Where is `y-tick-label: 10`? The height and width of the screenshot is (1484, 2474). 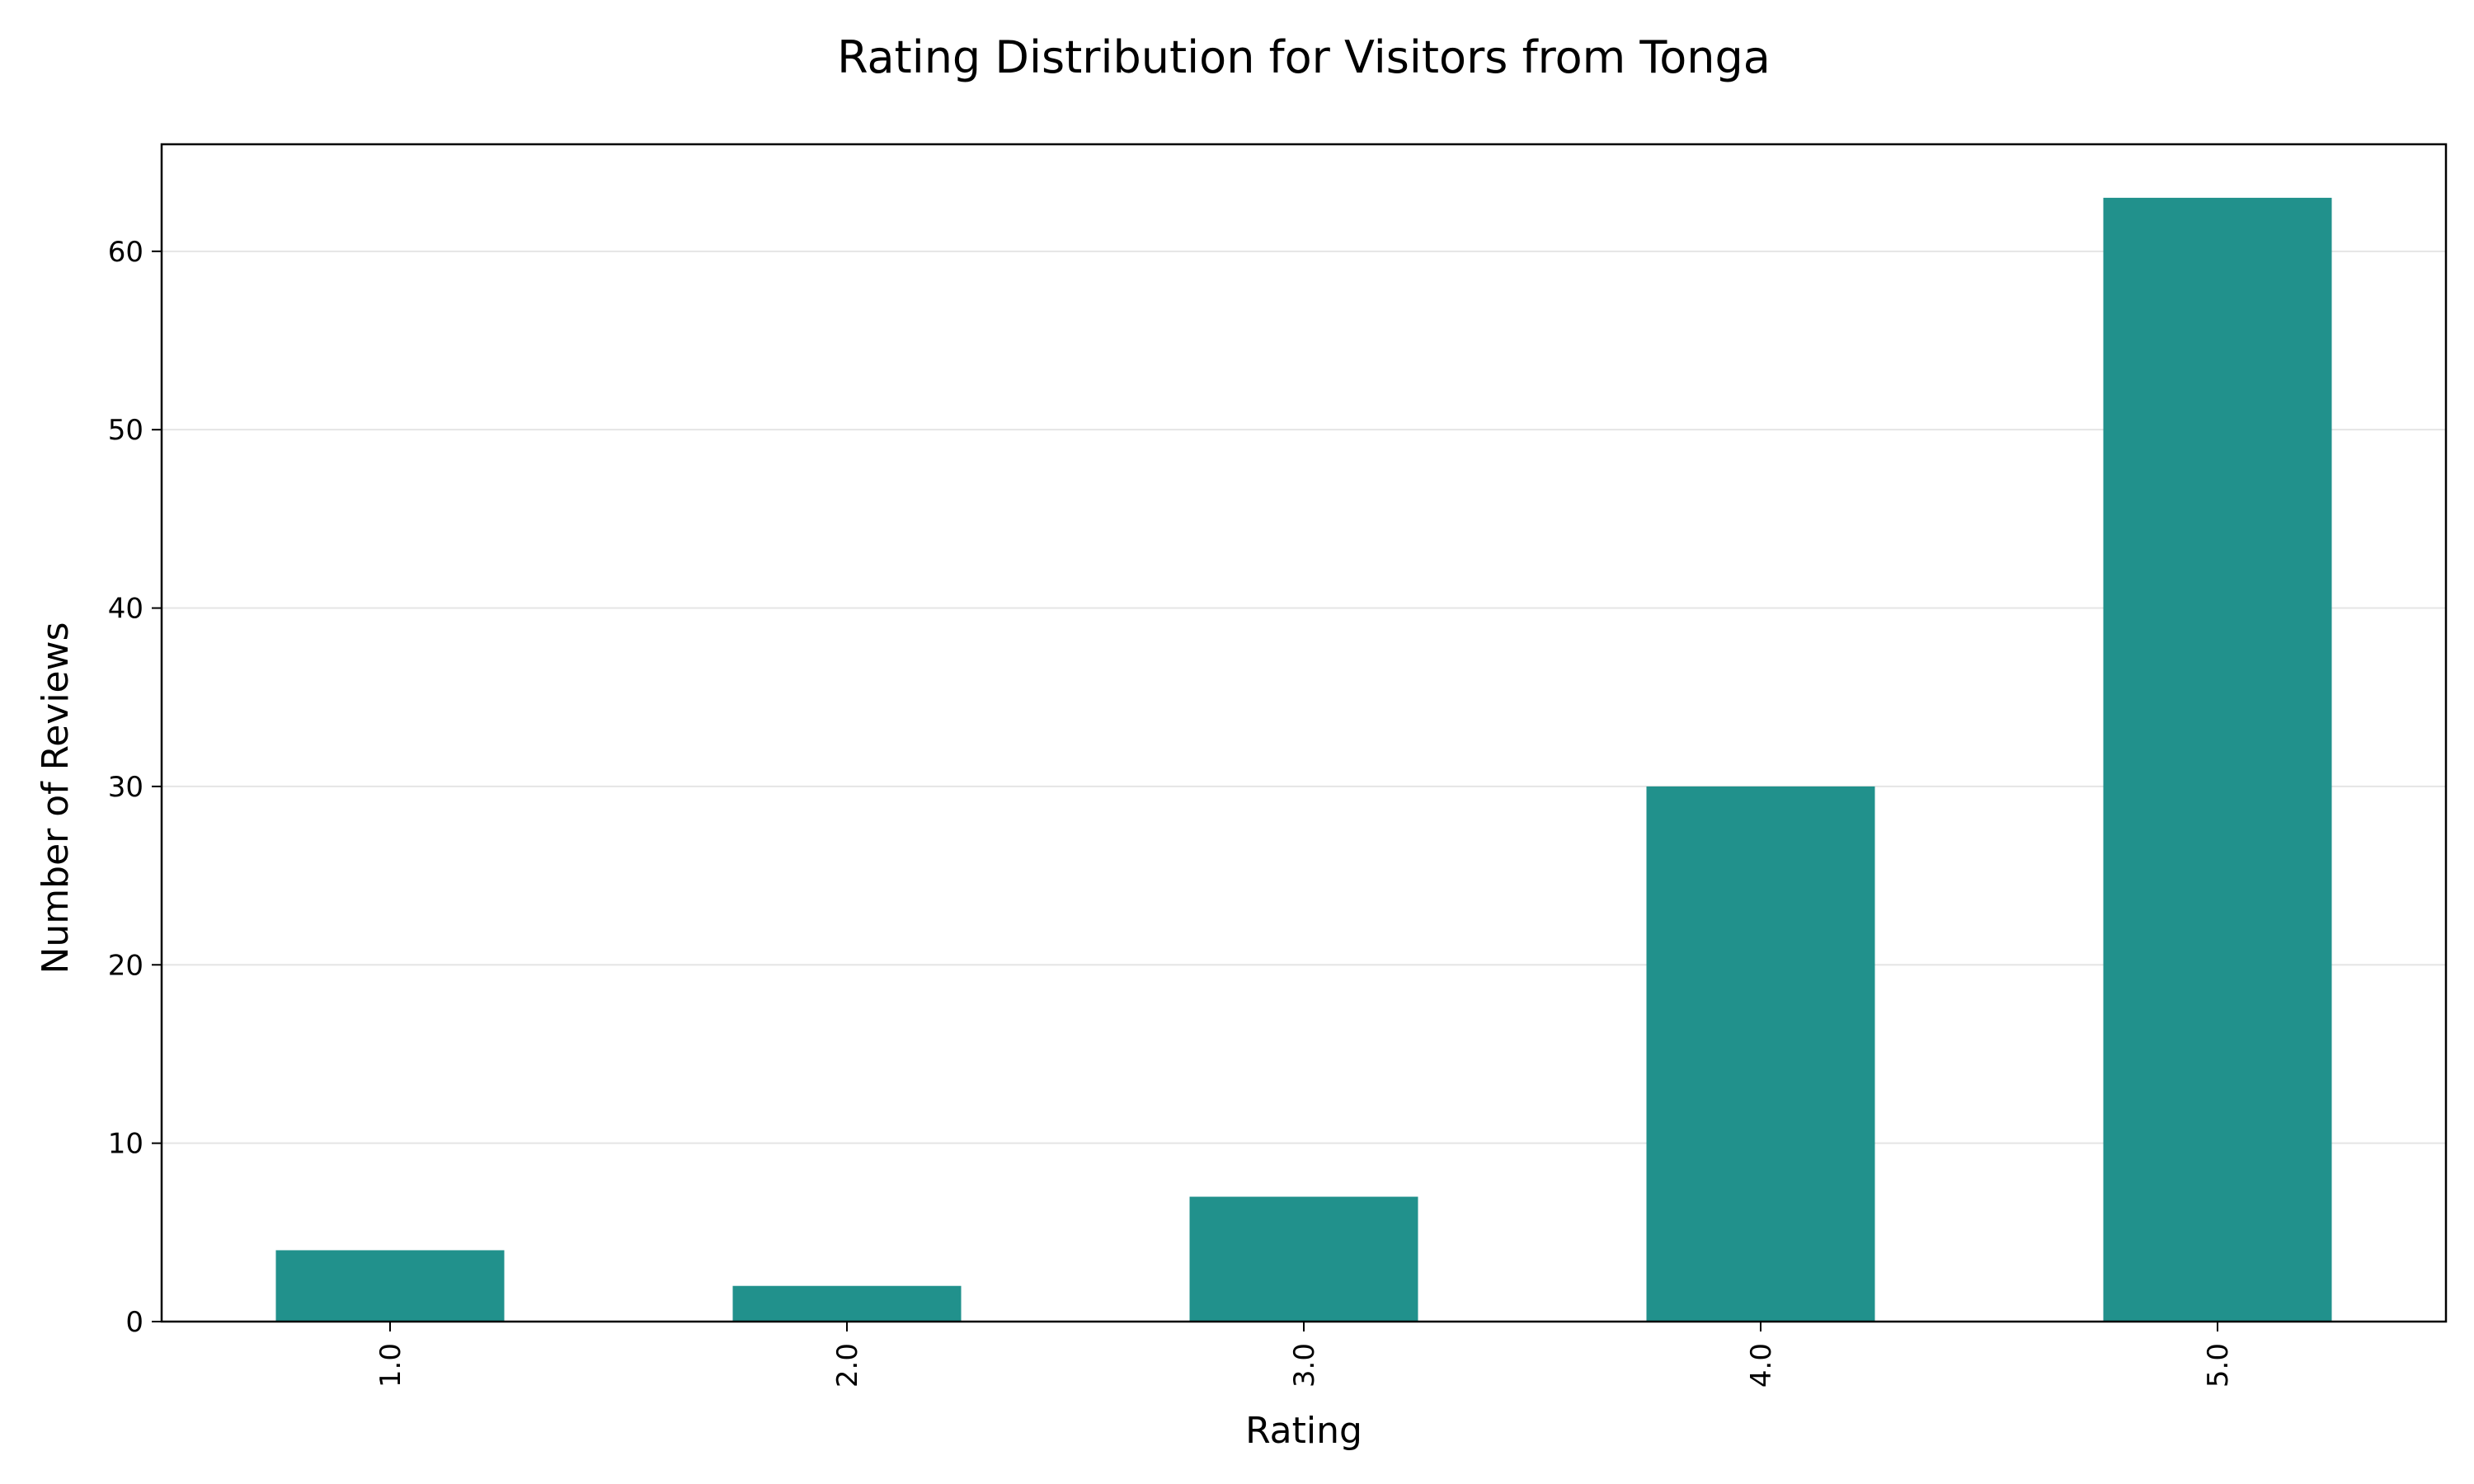 y-tick-label: 10 is located at coordinates (125, 1144).